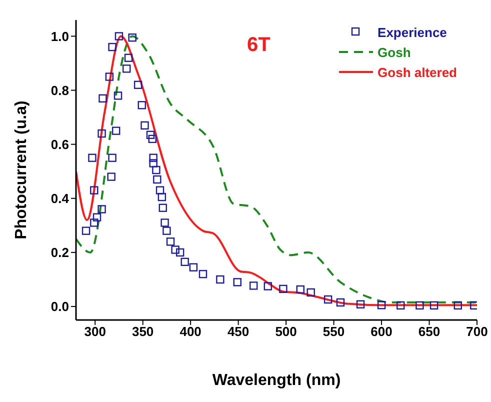 The height and width of the screenshot is (402, 491). I want to click on y-tick-label: 0.4, so click(60, 198).